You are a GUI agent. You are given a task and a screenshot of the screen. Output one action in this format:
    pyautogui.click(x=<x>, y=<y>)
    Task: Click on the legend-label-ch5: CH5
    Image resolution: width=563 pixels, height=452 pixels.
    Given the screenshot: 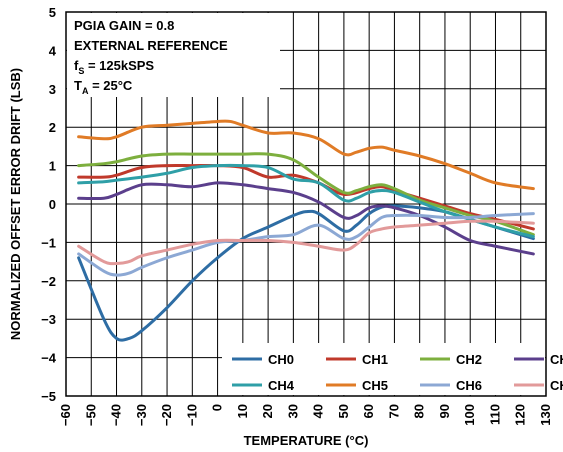 What is the action you would take?
    pyautogui.click(x=375, y=385)
    